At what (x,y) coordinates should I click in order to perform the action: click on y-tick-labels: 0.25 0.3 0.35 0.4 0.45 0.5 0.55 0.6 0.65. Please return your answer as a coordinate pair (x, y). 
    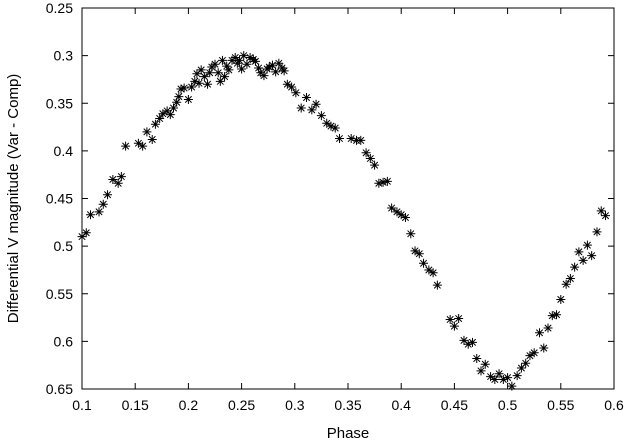
    Looking at the image, I should click on (59, 198).